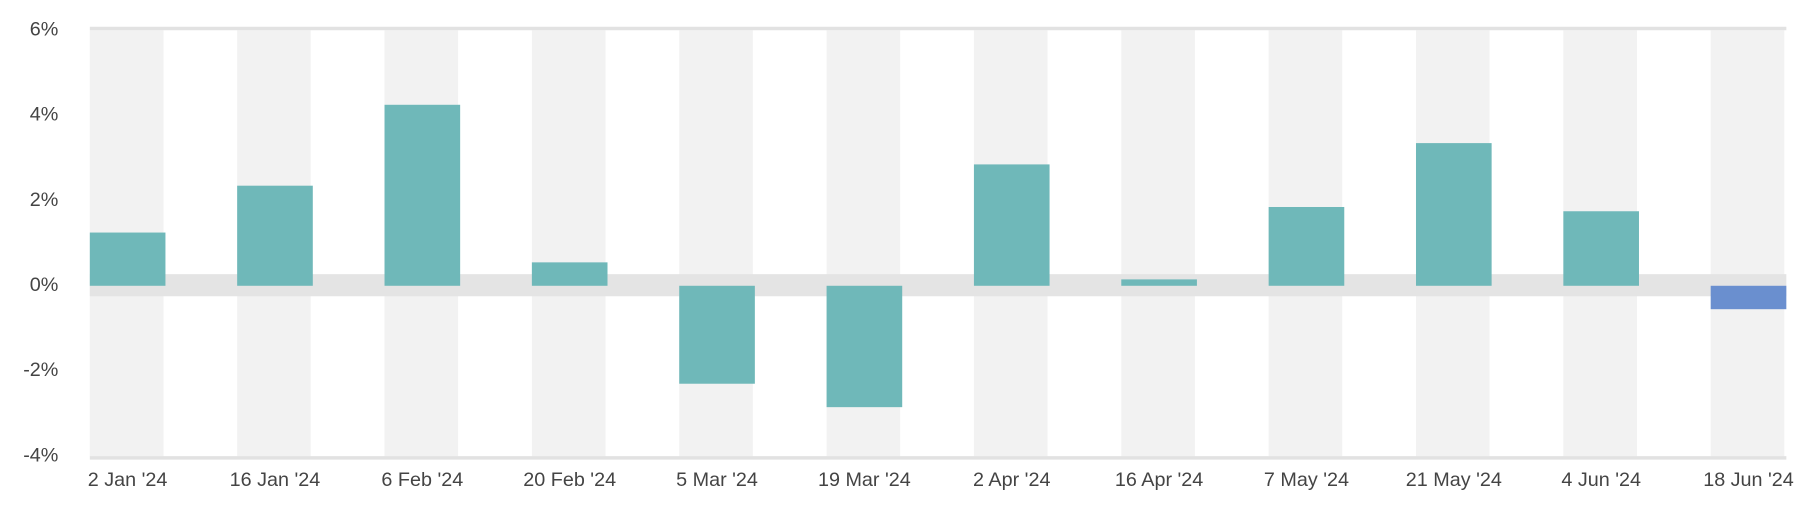  I want to click on x-tick-label: 18 Jun '24, so click(1748, 480).